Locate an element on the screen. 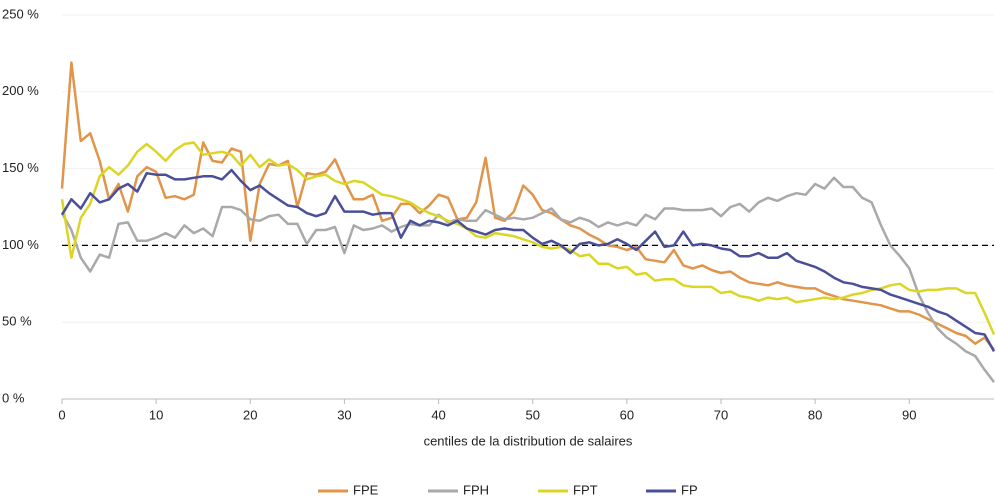 This screenshot has width=997, height=500. y-tick-label: 150 % is located at coordinates (20, 167).